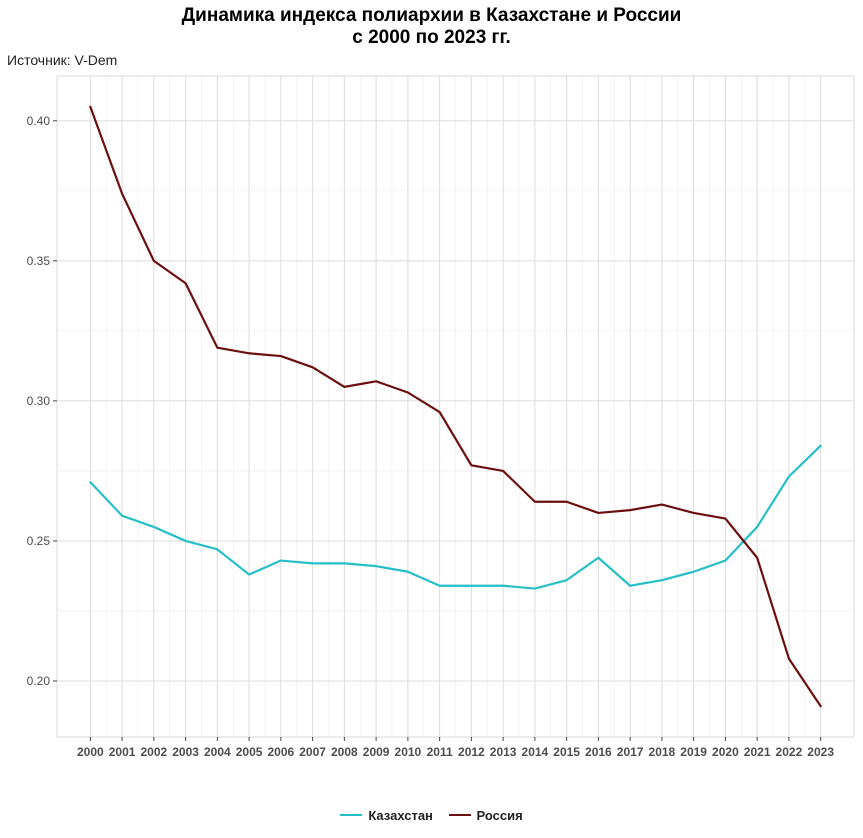  I want to click on x-tick-label: 2003, so click(185, 752).